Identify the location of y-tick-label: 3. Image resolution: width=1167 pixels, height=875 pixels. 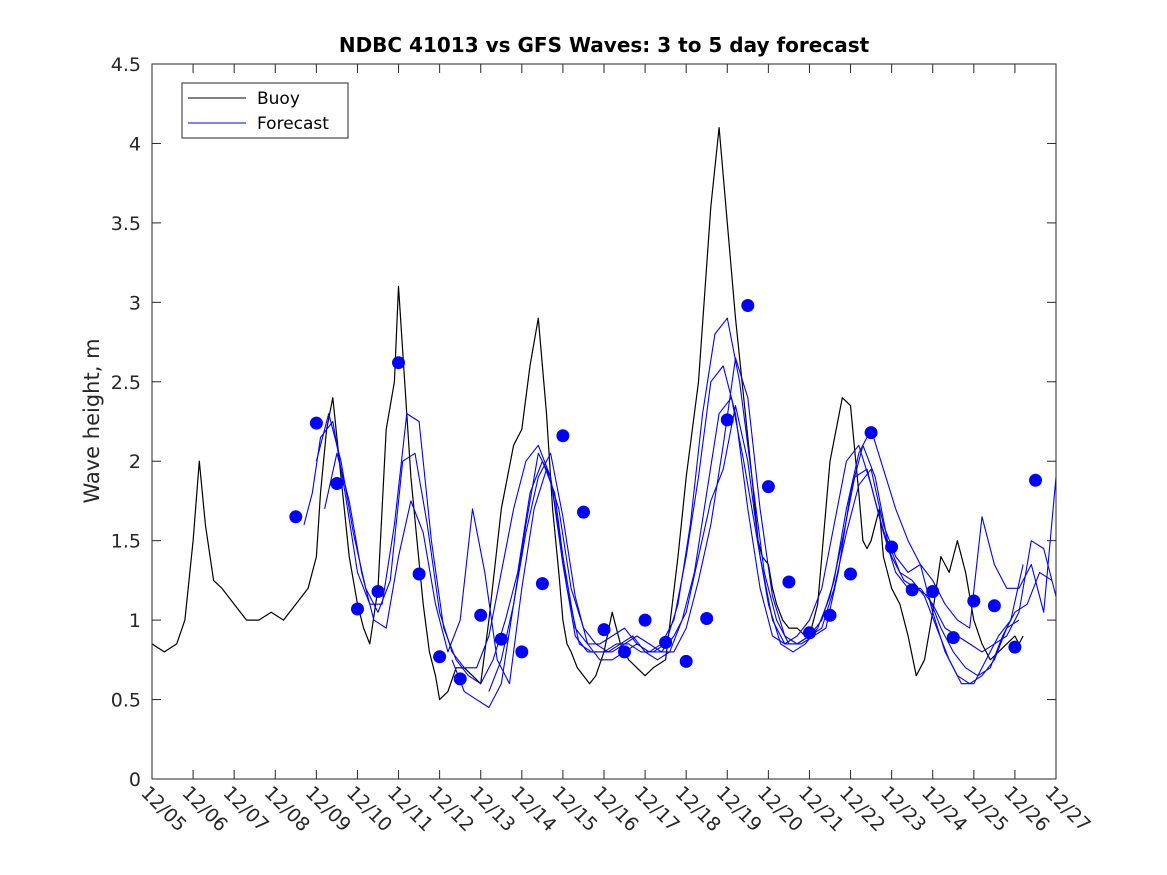
(135, 303).